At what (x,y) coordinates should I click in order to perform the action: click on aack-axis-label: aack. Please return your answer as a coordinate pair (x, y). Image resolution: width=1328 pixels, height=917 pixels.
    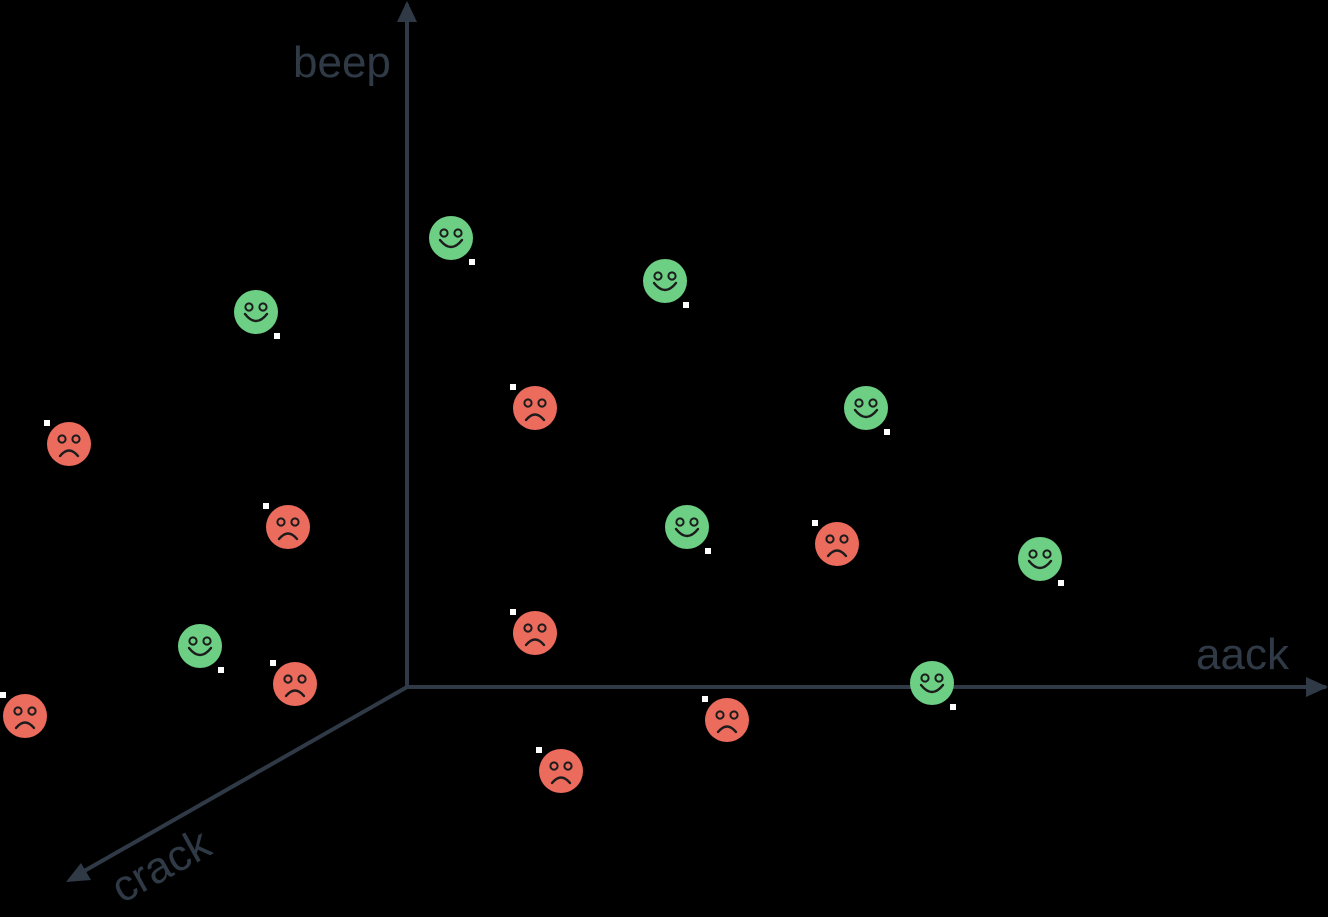
    Looking at the image, I should click on (1243, 654).